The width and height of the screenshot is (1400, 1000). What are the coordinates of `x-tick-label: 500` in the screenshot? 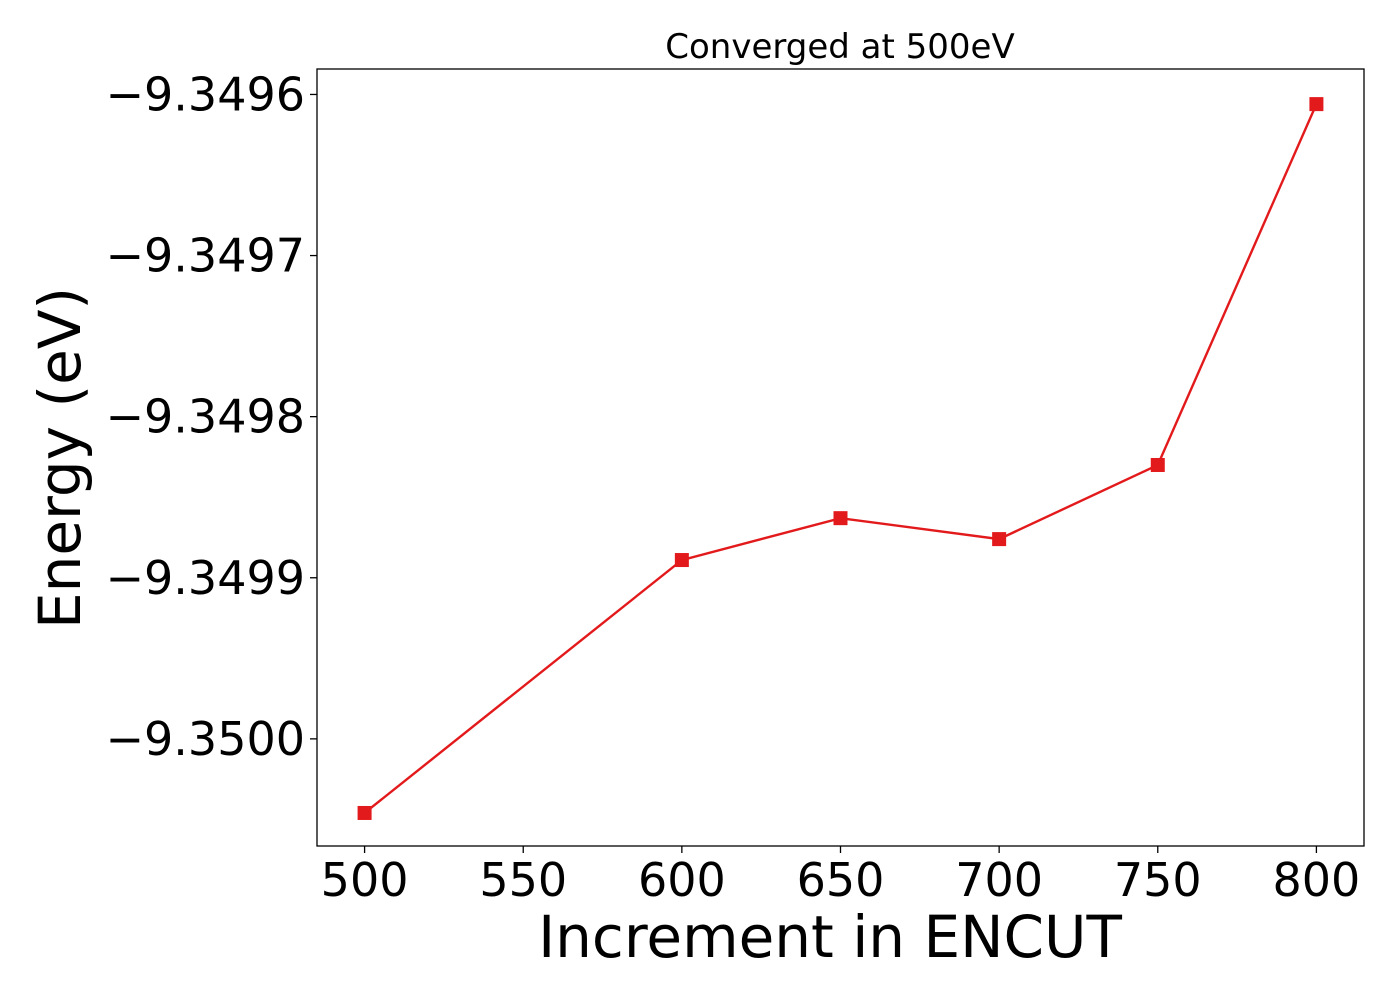 It's located at (365, 880).